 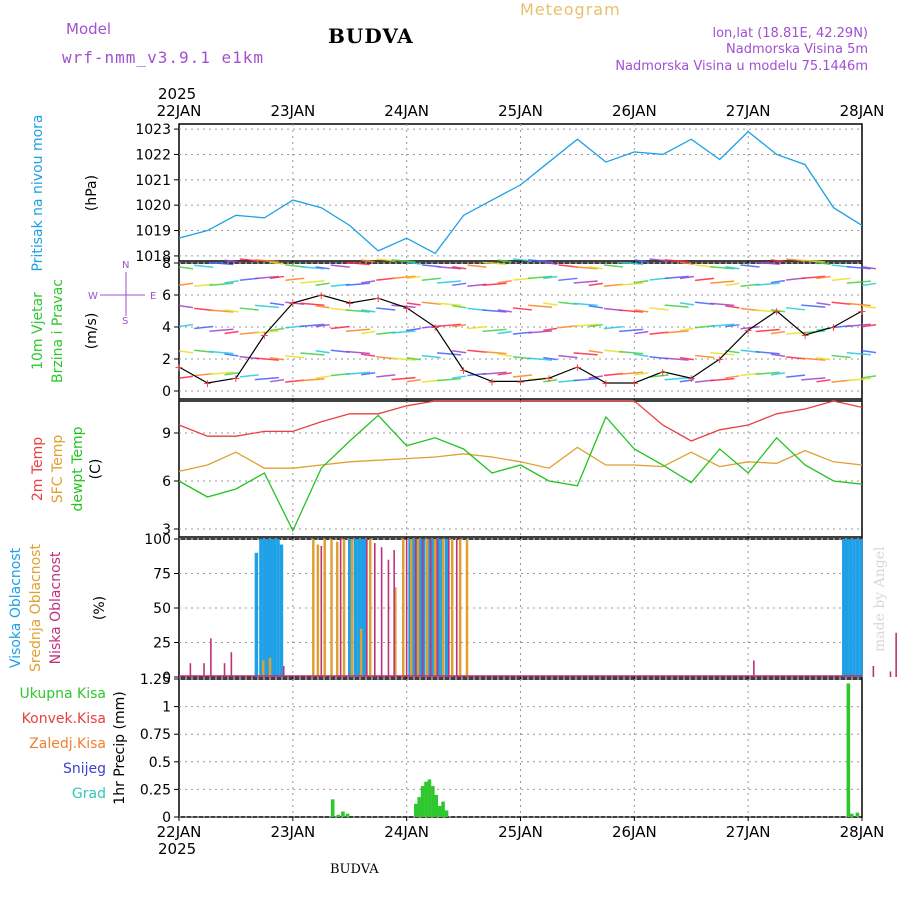 What do you see at coordinates (153, 257) in the screenshot?
I see `y-tick-label: 1018` at bounding box center [153, 257].